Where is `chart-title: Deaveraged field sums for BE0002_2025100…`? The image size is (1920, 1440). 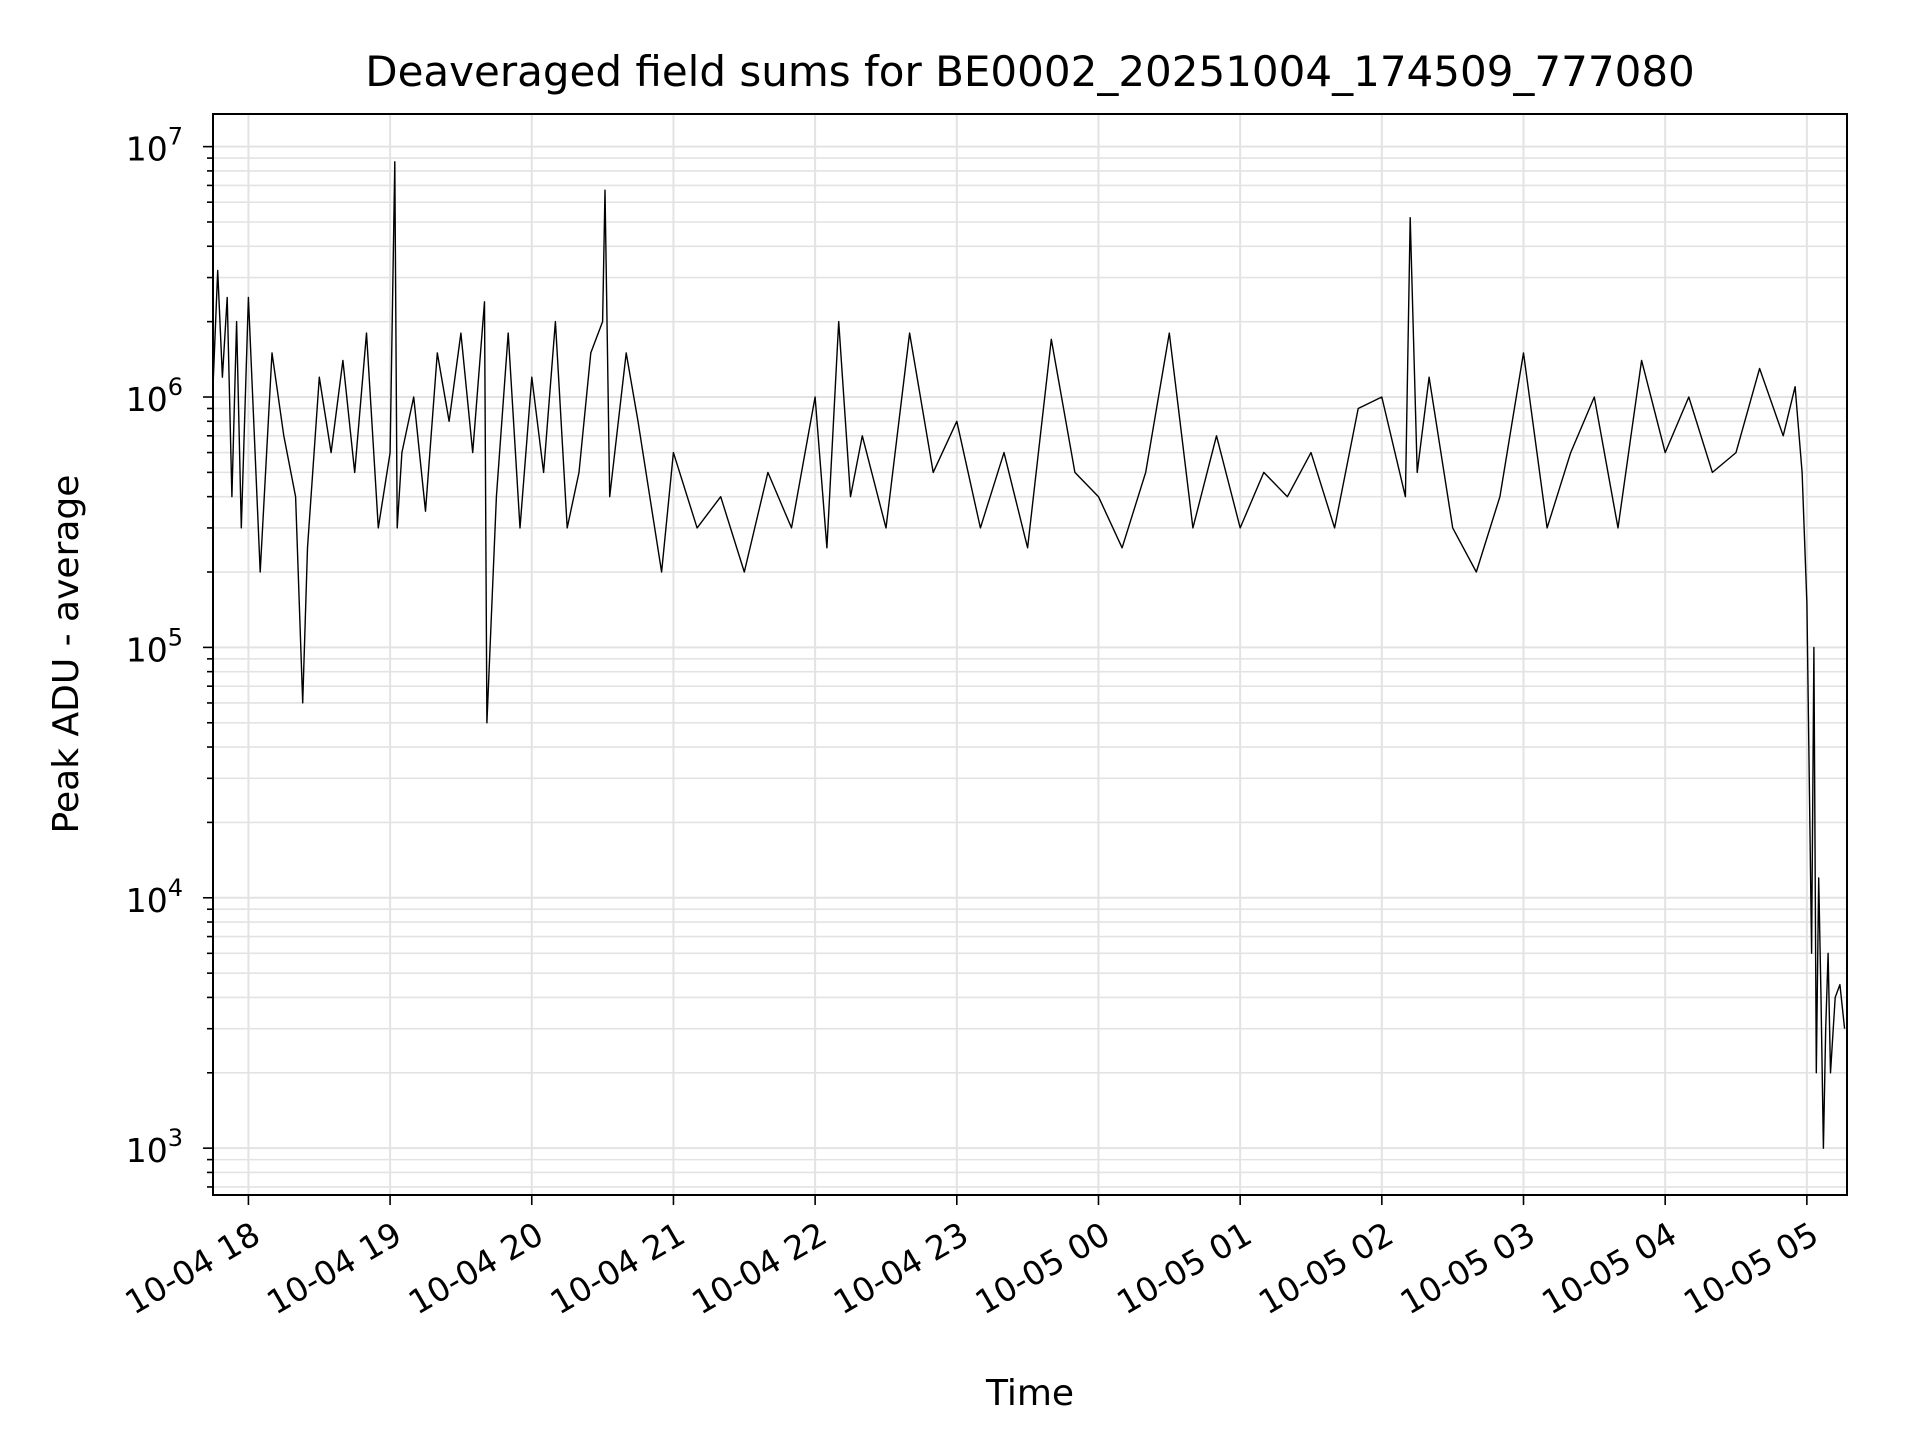 chart-title: Deaveraged field sums for BE0002_2025100… is located at coordinates (1030, 71).